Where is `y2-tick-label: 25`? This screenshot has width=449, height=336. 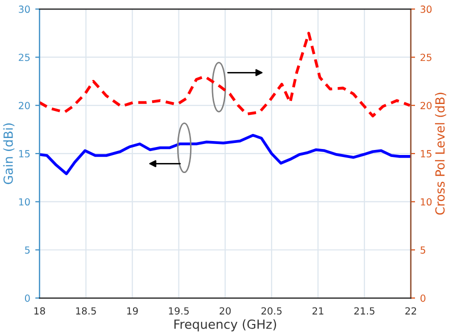
y2-tick-label: 25 is located at coordinates (426, 58).